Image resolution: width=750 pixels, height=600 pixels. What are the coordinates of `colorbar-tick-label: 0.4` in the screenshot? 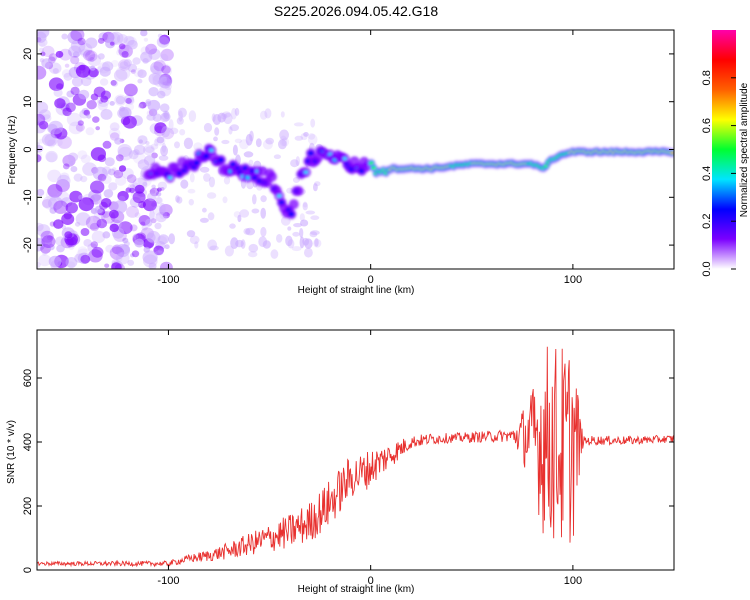 It's located at (707, 173).